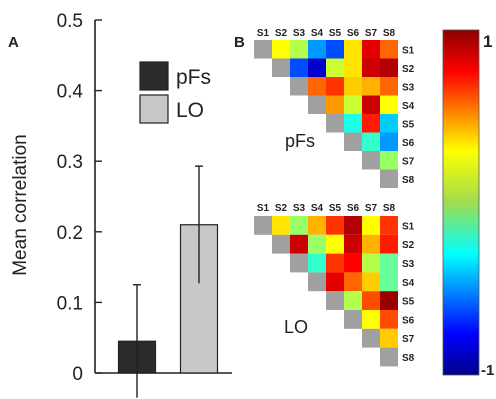 This screenshot has width=496, height=399. What do you see at coordinates (20, 205) in the screenshot?
I see `y-axis-label: Mean correlation` at bounding box center [20, 205].